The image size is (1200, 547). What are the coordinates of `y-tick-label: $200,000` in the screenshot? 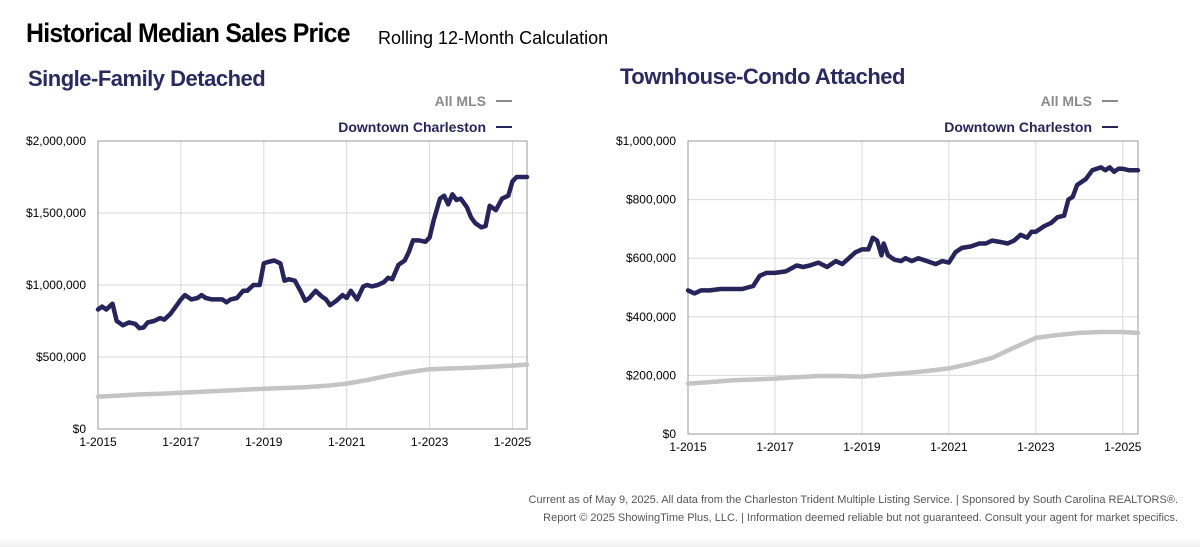 It's located at (651, 375).